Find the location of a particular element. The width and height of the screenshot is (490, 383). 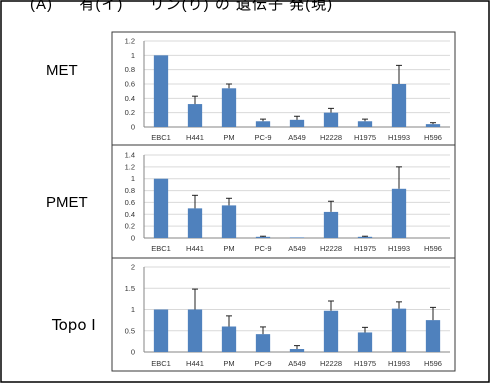

row-label-topo: Topo I is located at coordinates (74, 325).